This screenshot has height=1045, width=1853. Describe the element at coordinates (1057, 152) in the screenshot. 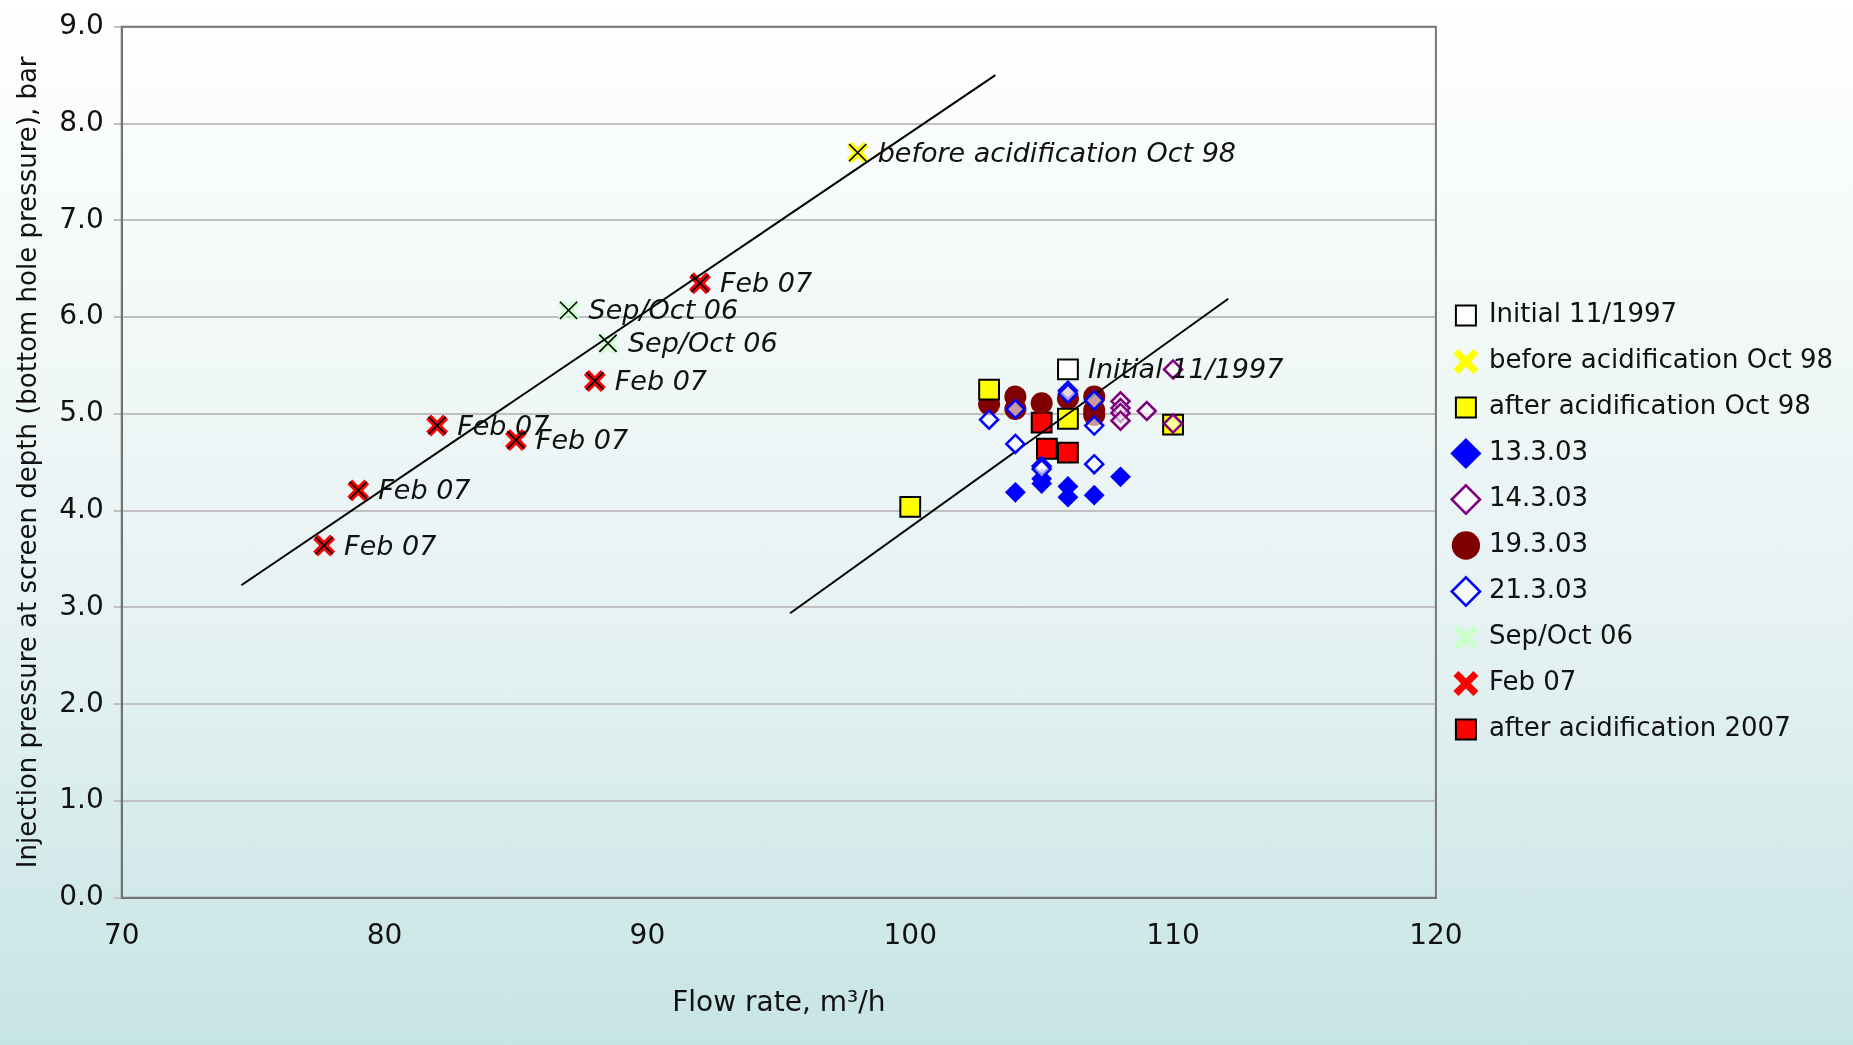

I see `data-label: before acidification Oct 98` at that location.